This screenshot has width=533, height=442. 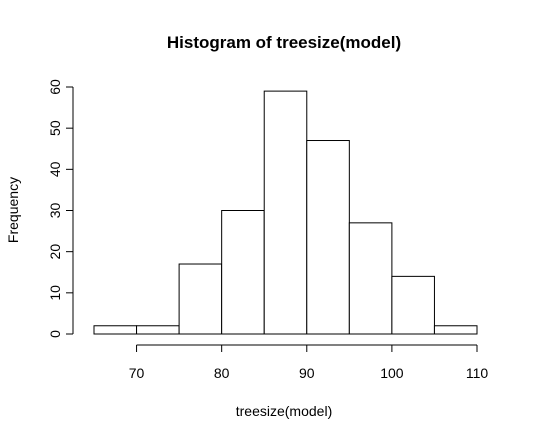 I want to click on y-axis: 0 10 20 30 40 50 60, so click(x=60, y=208).